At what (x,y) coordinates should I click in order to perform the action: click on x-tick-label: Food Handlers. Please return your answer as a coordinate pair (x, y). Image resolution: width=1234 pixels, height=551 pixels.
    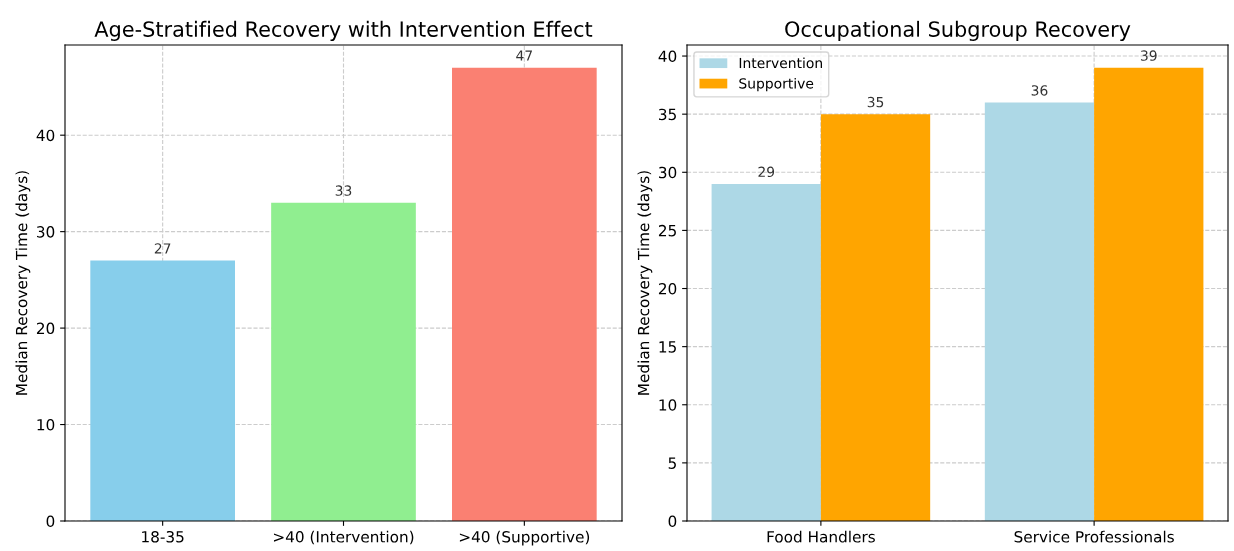
    Looking at the image, I should click on (821, 536).